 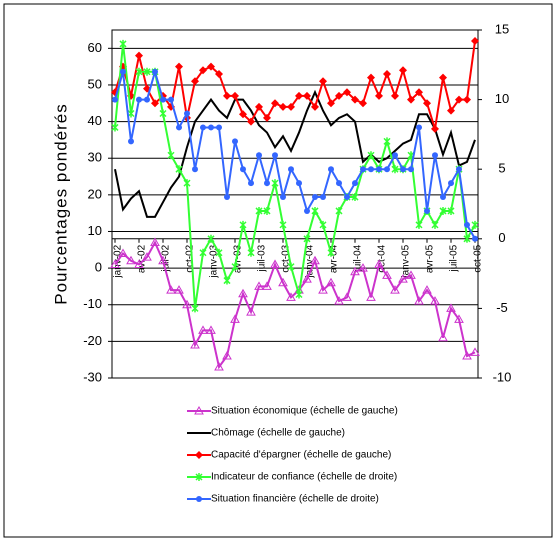 What do you see at coordinates (501, 168) in the screenshot?
I see `y2-tick-label: 5` at bounding box center [501, 168].